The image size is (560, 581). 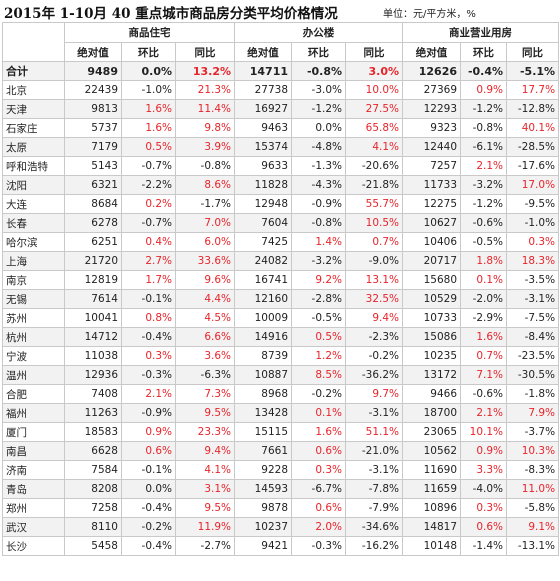 What do you see at coordinates (148, 432) in the screenshot?
I see `residential-mom: 0.9%` at bounding box center [148, 432].